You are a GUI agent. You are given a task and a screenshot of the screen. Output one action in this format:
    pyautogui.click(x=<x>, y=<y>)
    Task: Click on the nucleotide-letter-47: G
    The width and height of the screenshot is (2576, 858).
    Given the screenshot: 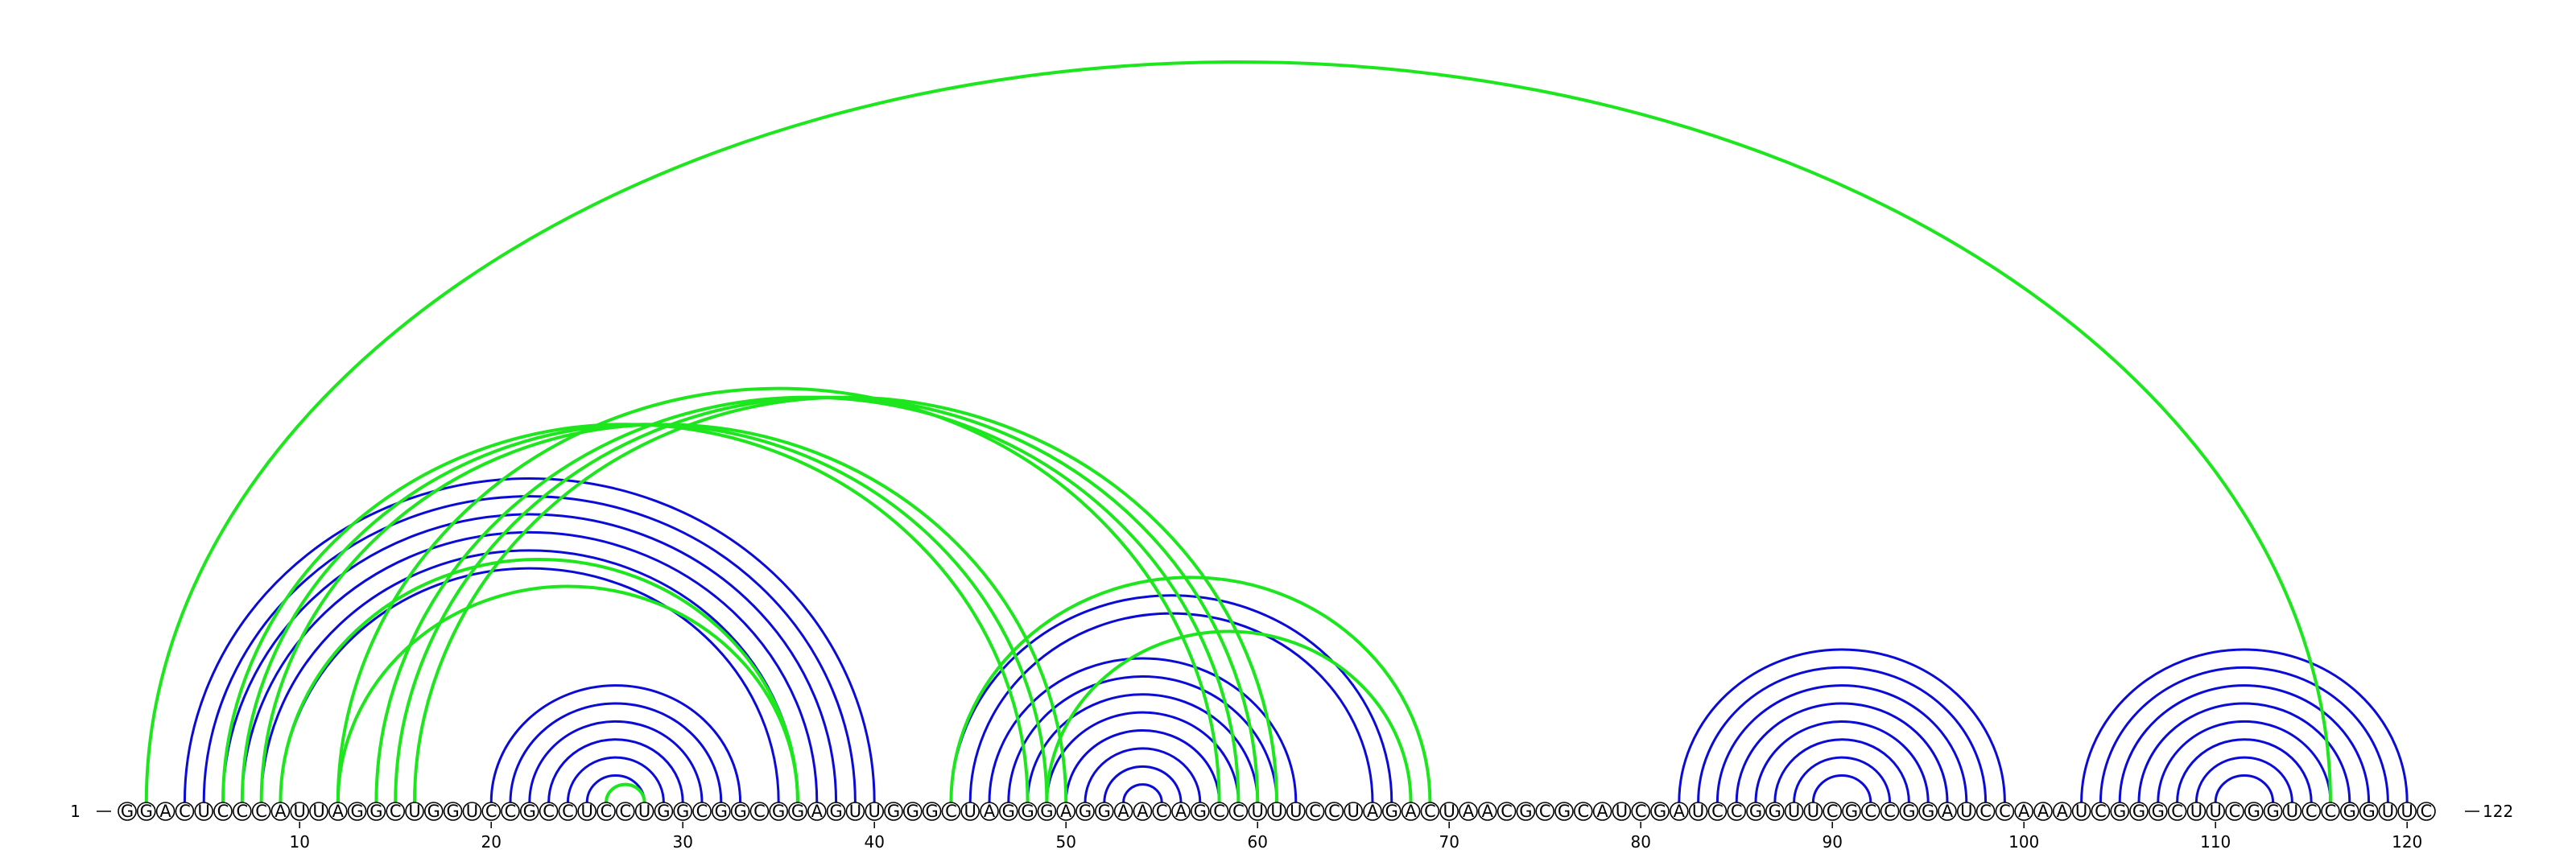 What is the action you would take?
    pyautogui.click(x=1008, y=812)
    